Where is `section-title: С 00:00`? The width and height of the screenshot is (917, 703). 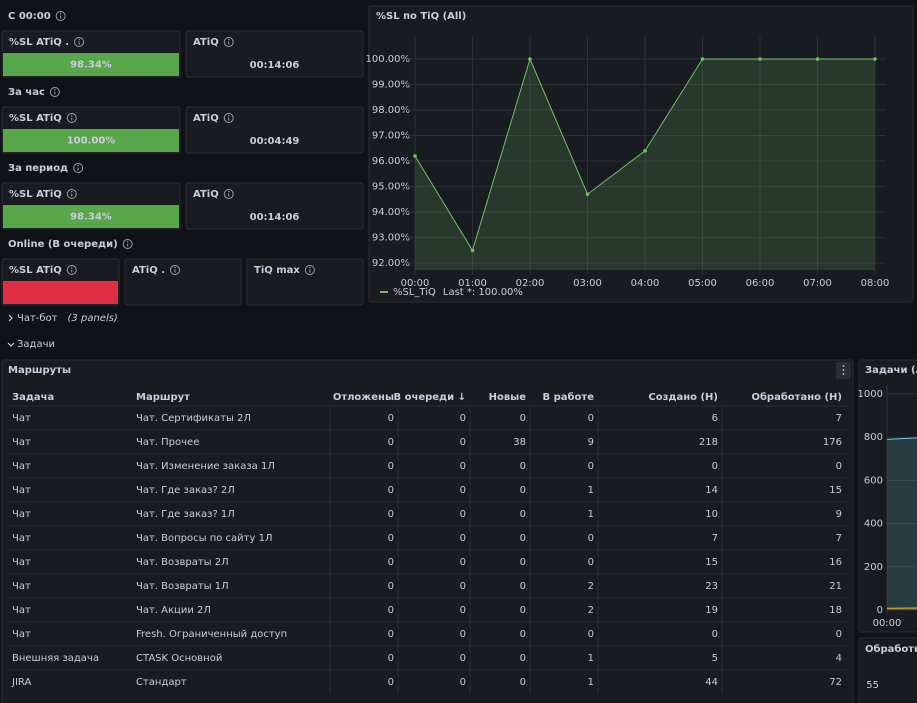 section-title: С 00:00 is located at coordinates (29, 16).